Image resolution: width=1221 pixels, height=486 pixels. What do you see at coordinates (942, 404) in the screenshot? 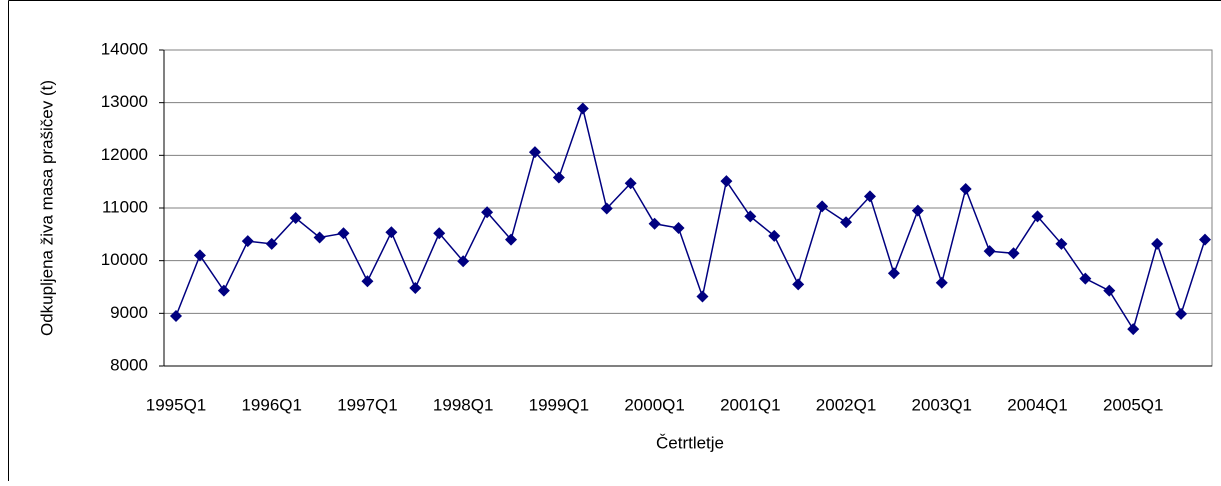
I see `x-tick-label: 2003Q1` at bounding box center [942, 404].